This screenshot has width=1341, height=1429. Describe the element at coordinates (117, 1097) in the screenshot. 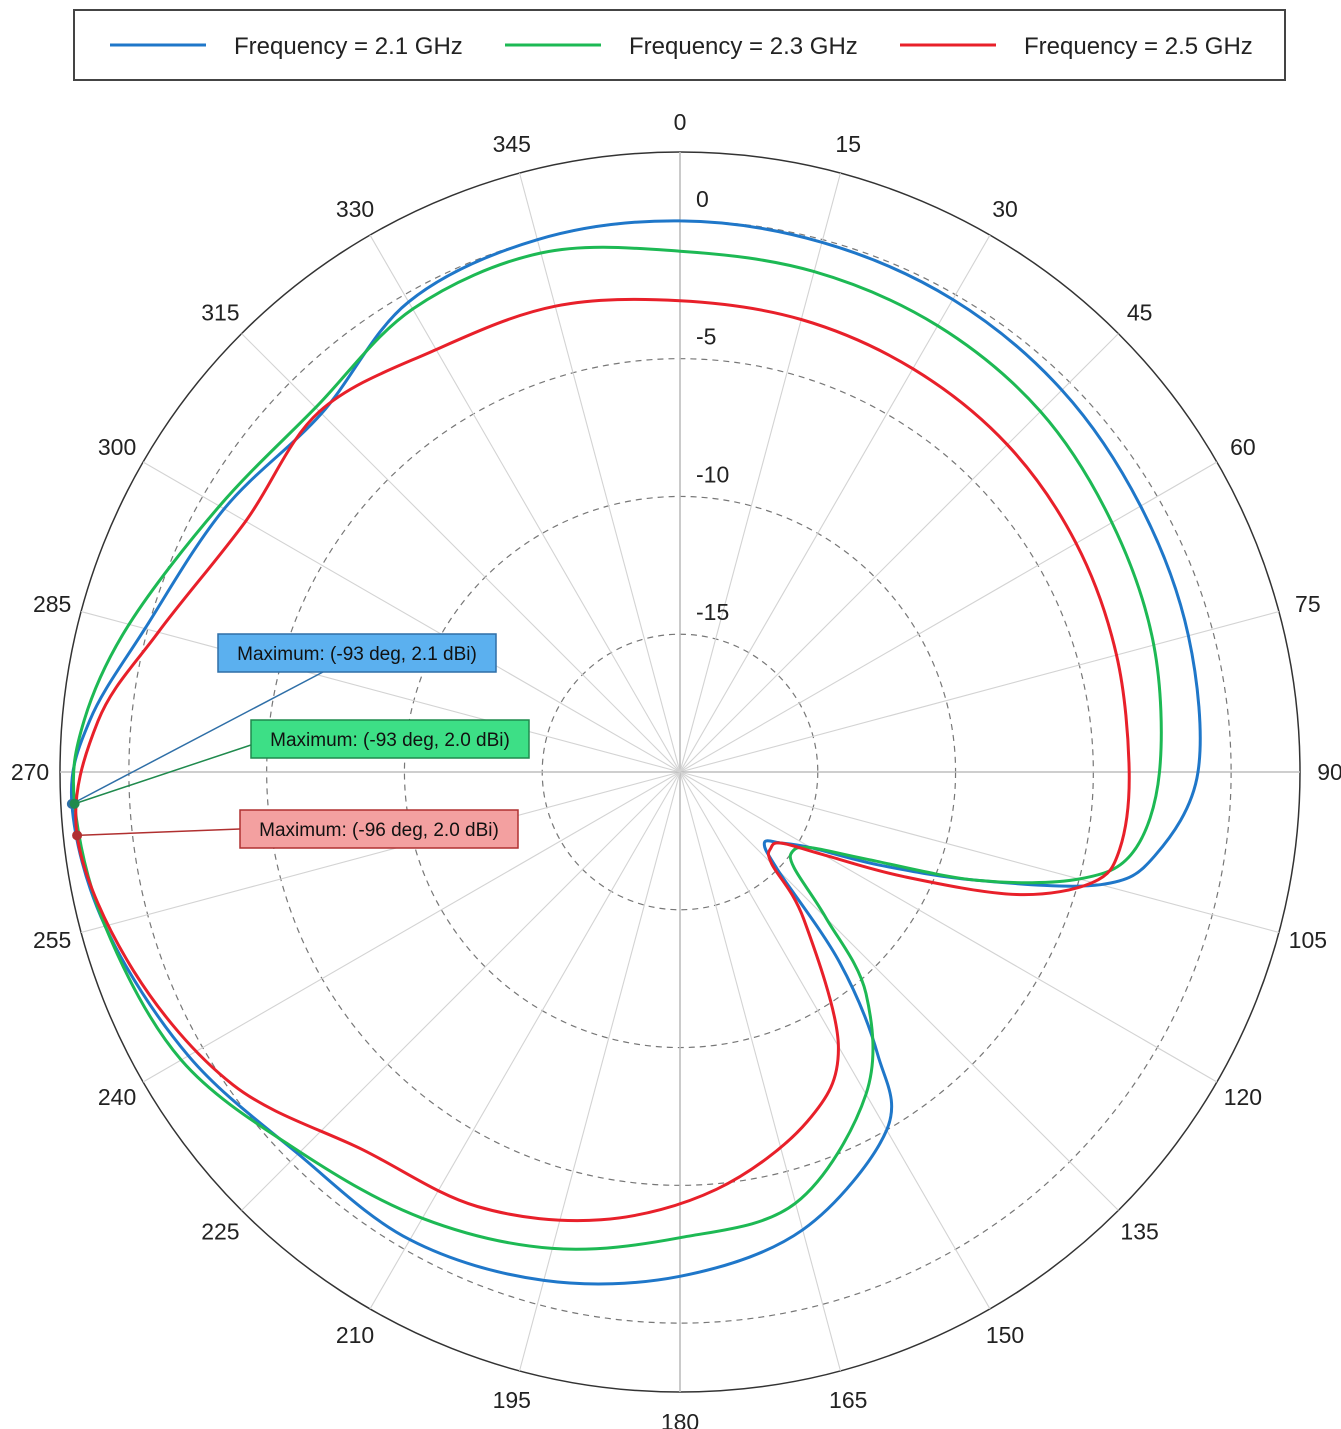

I see `angle-tick-label: 240` at that location.